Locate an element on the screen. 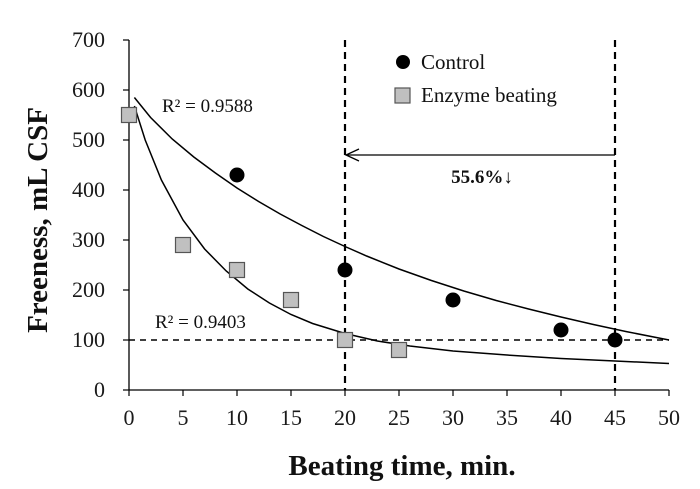  y-tick-label: 0 is located at coordinates (99, 389).